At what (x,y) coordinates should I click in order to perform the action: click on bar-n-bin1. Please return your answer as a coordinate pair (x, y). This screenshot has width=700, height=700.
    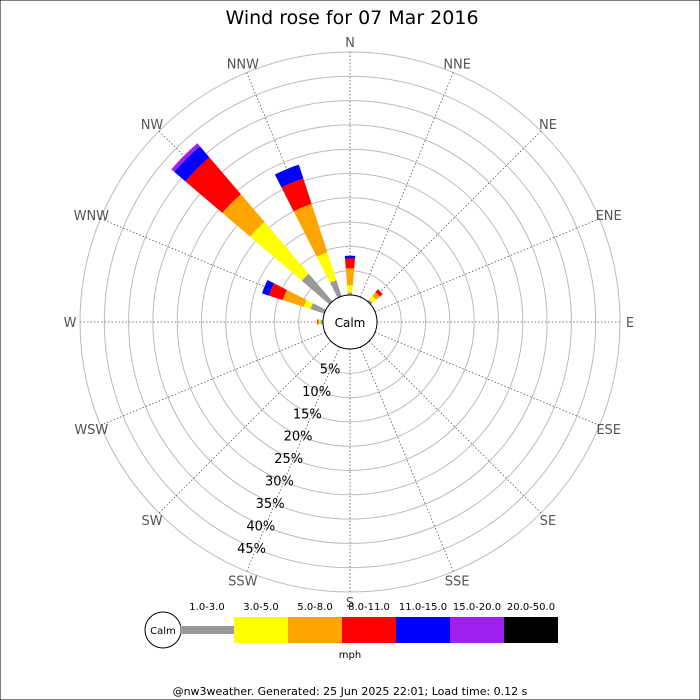
    Looking at the image, I should click on (350, 294).